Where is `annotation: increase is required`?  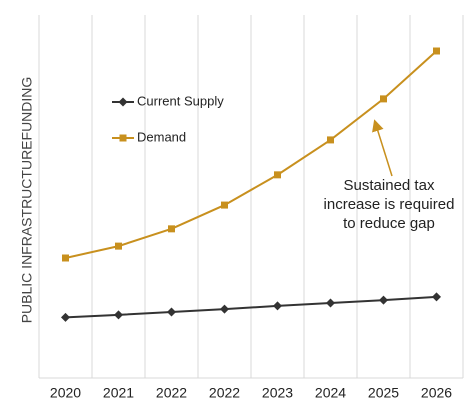
annotation: increase is required is located at coordinates (389, 204).